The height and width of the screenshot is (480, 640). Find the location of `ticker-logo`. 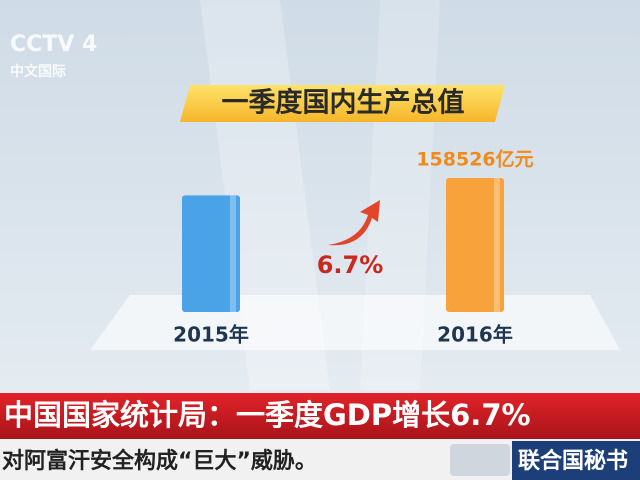

ticker-logo is located at coordinates (480, 460).